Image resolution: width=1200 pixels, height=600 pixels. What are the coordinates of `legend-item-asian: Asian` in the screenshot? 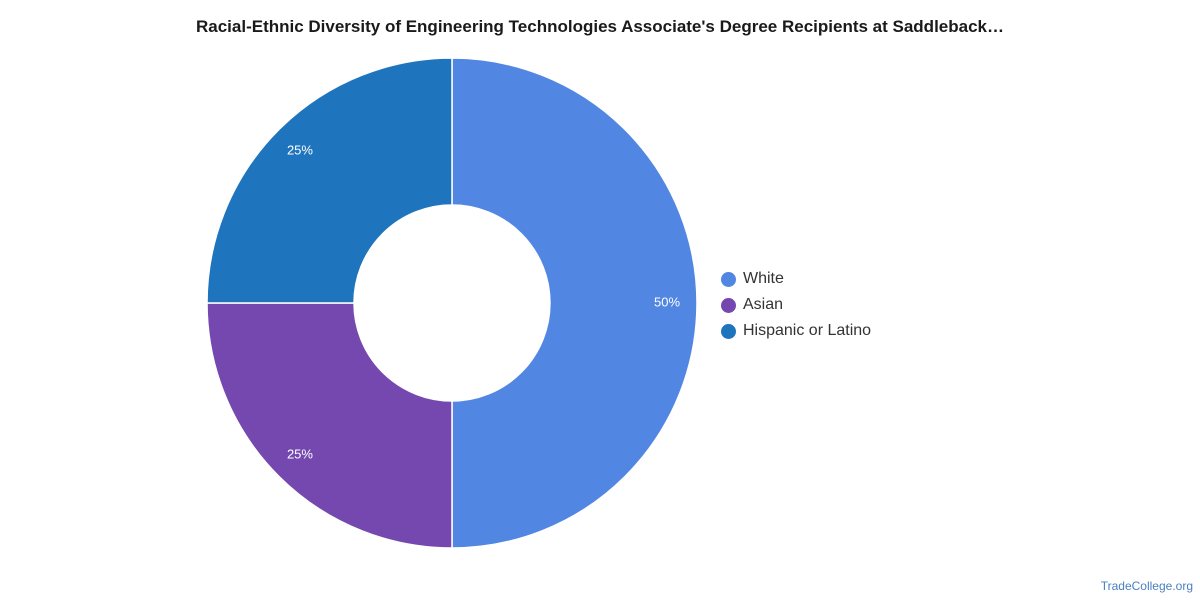 It's located at (796, 305).